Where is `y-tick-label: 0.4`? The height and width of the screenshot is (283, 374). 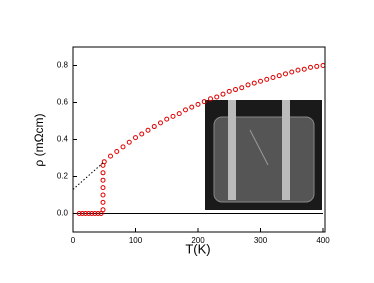 y-tick-label: 0.4 is located at coordinates (63, 139).